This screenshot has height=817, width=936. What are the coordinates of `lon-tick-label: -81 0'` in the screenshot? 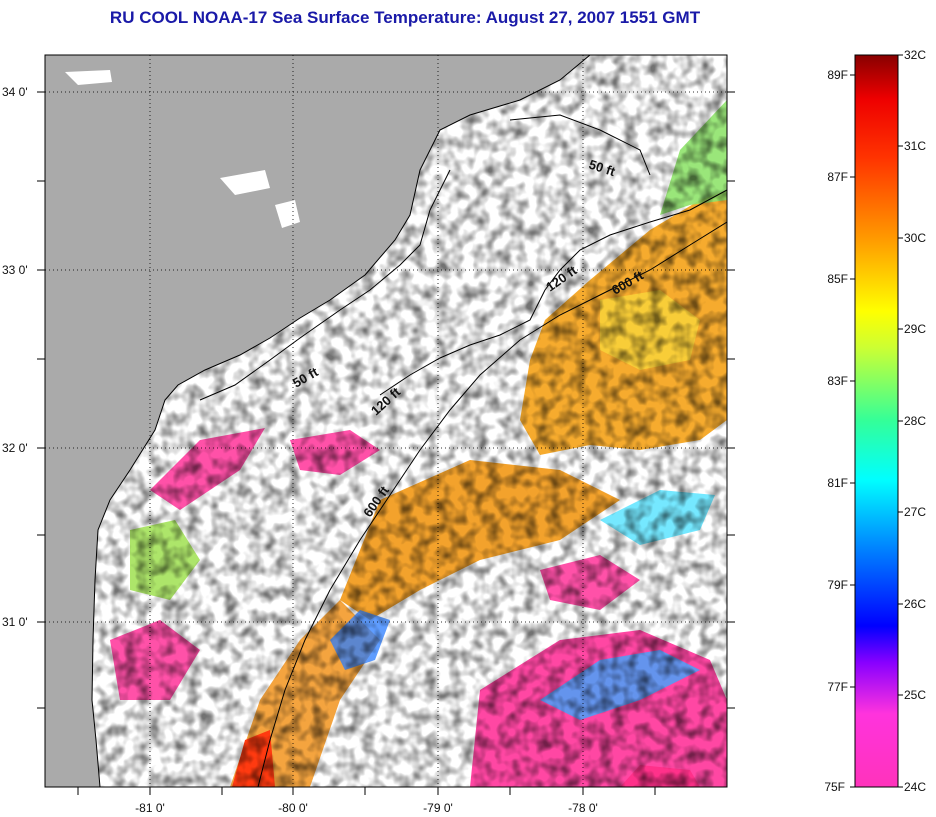 It's located at (150, 808).